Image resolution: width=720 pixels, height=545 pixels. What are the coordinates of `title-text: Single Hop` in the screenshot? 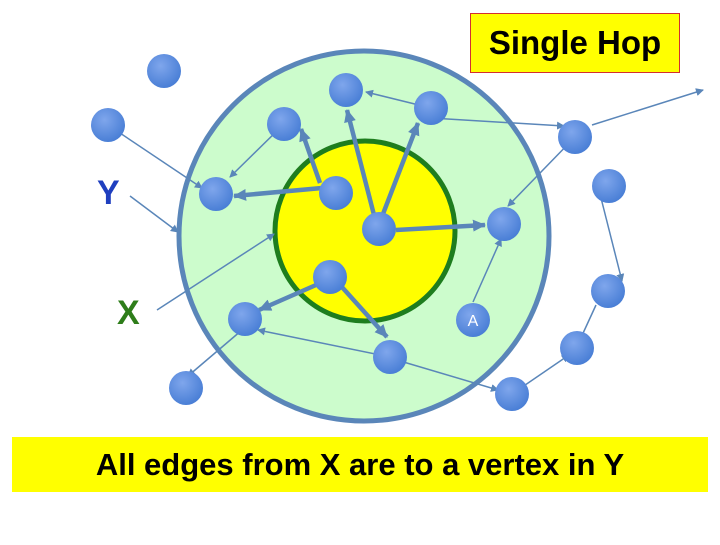 It's located at (575, 42).